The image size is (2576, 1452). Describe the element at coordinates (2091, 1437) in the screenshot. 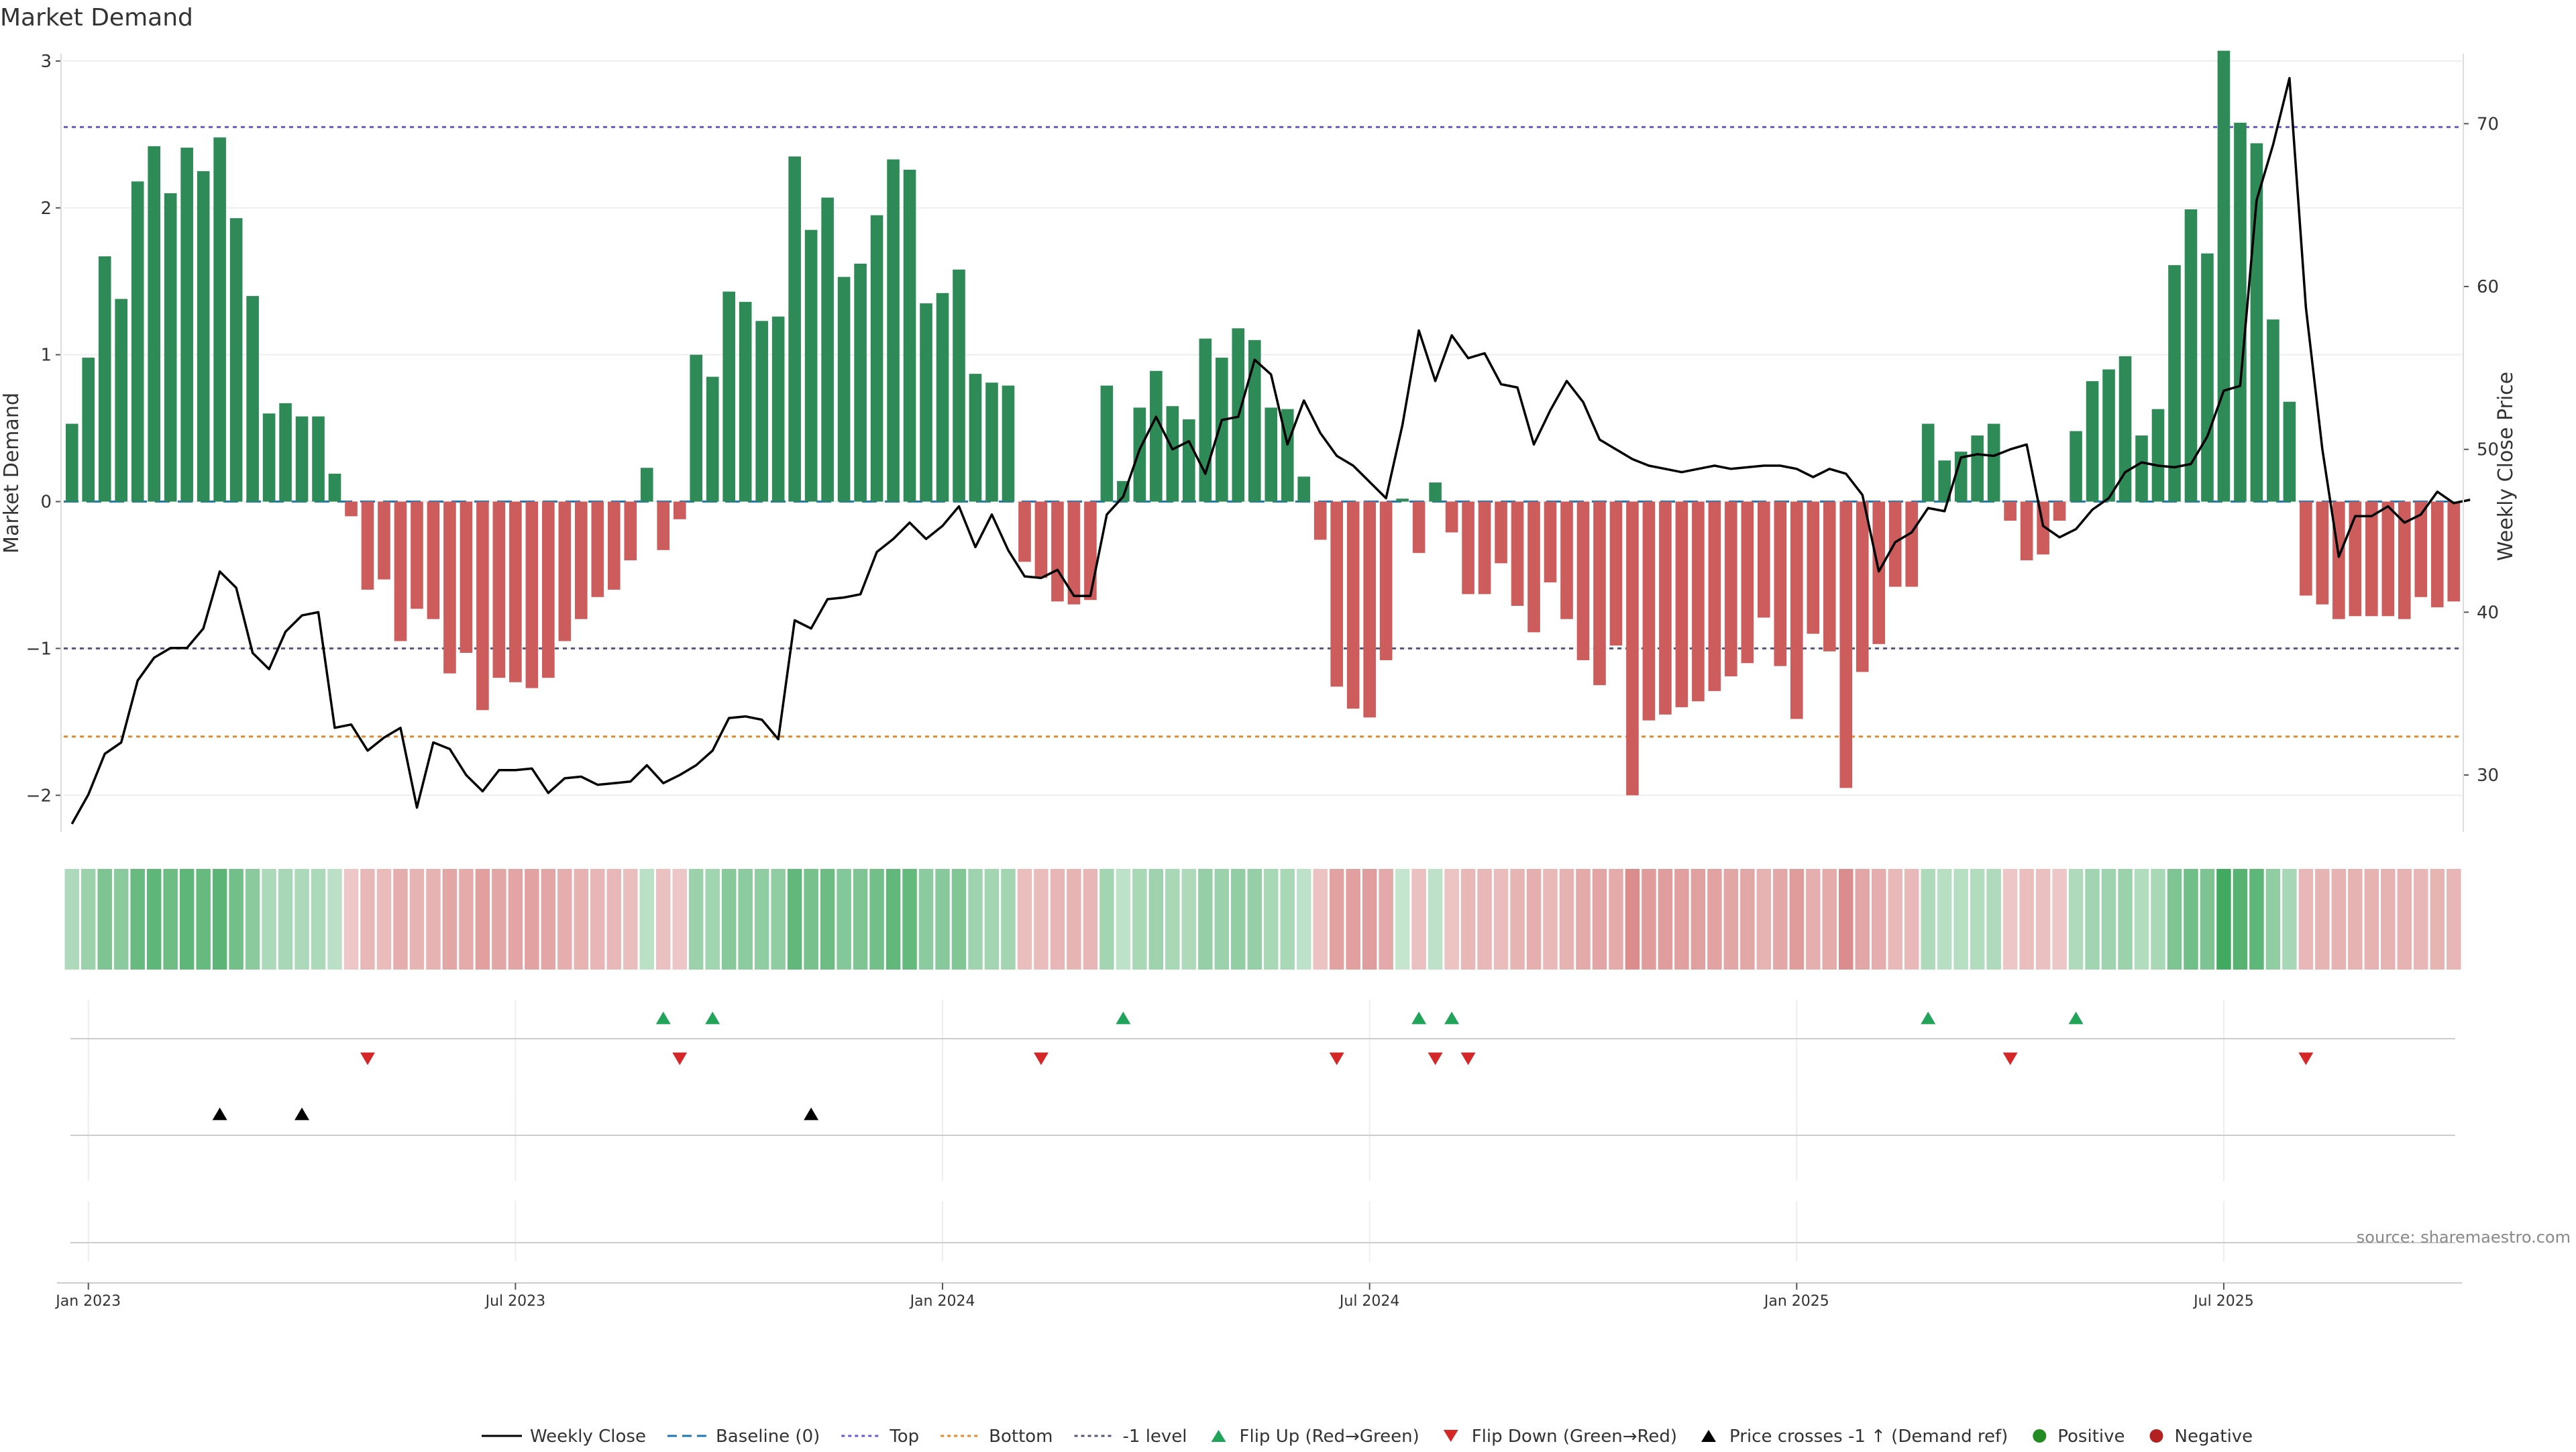

I see `legend-label: Positive` at that location.